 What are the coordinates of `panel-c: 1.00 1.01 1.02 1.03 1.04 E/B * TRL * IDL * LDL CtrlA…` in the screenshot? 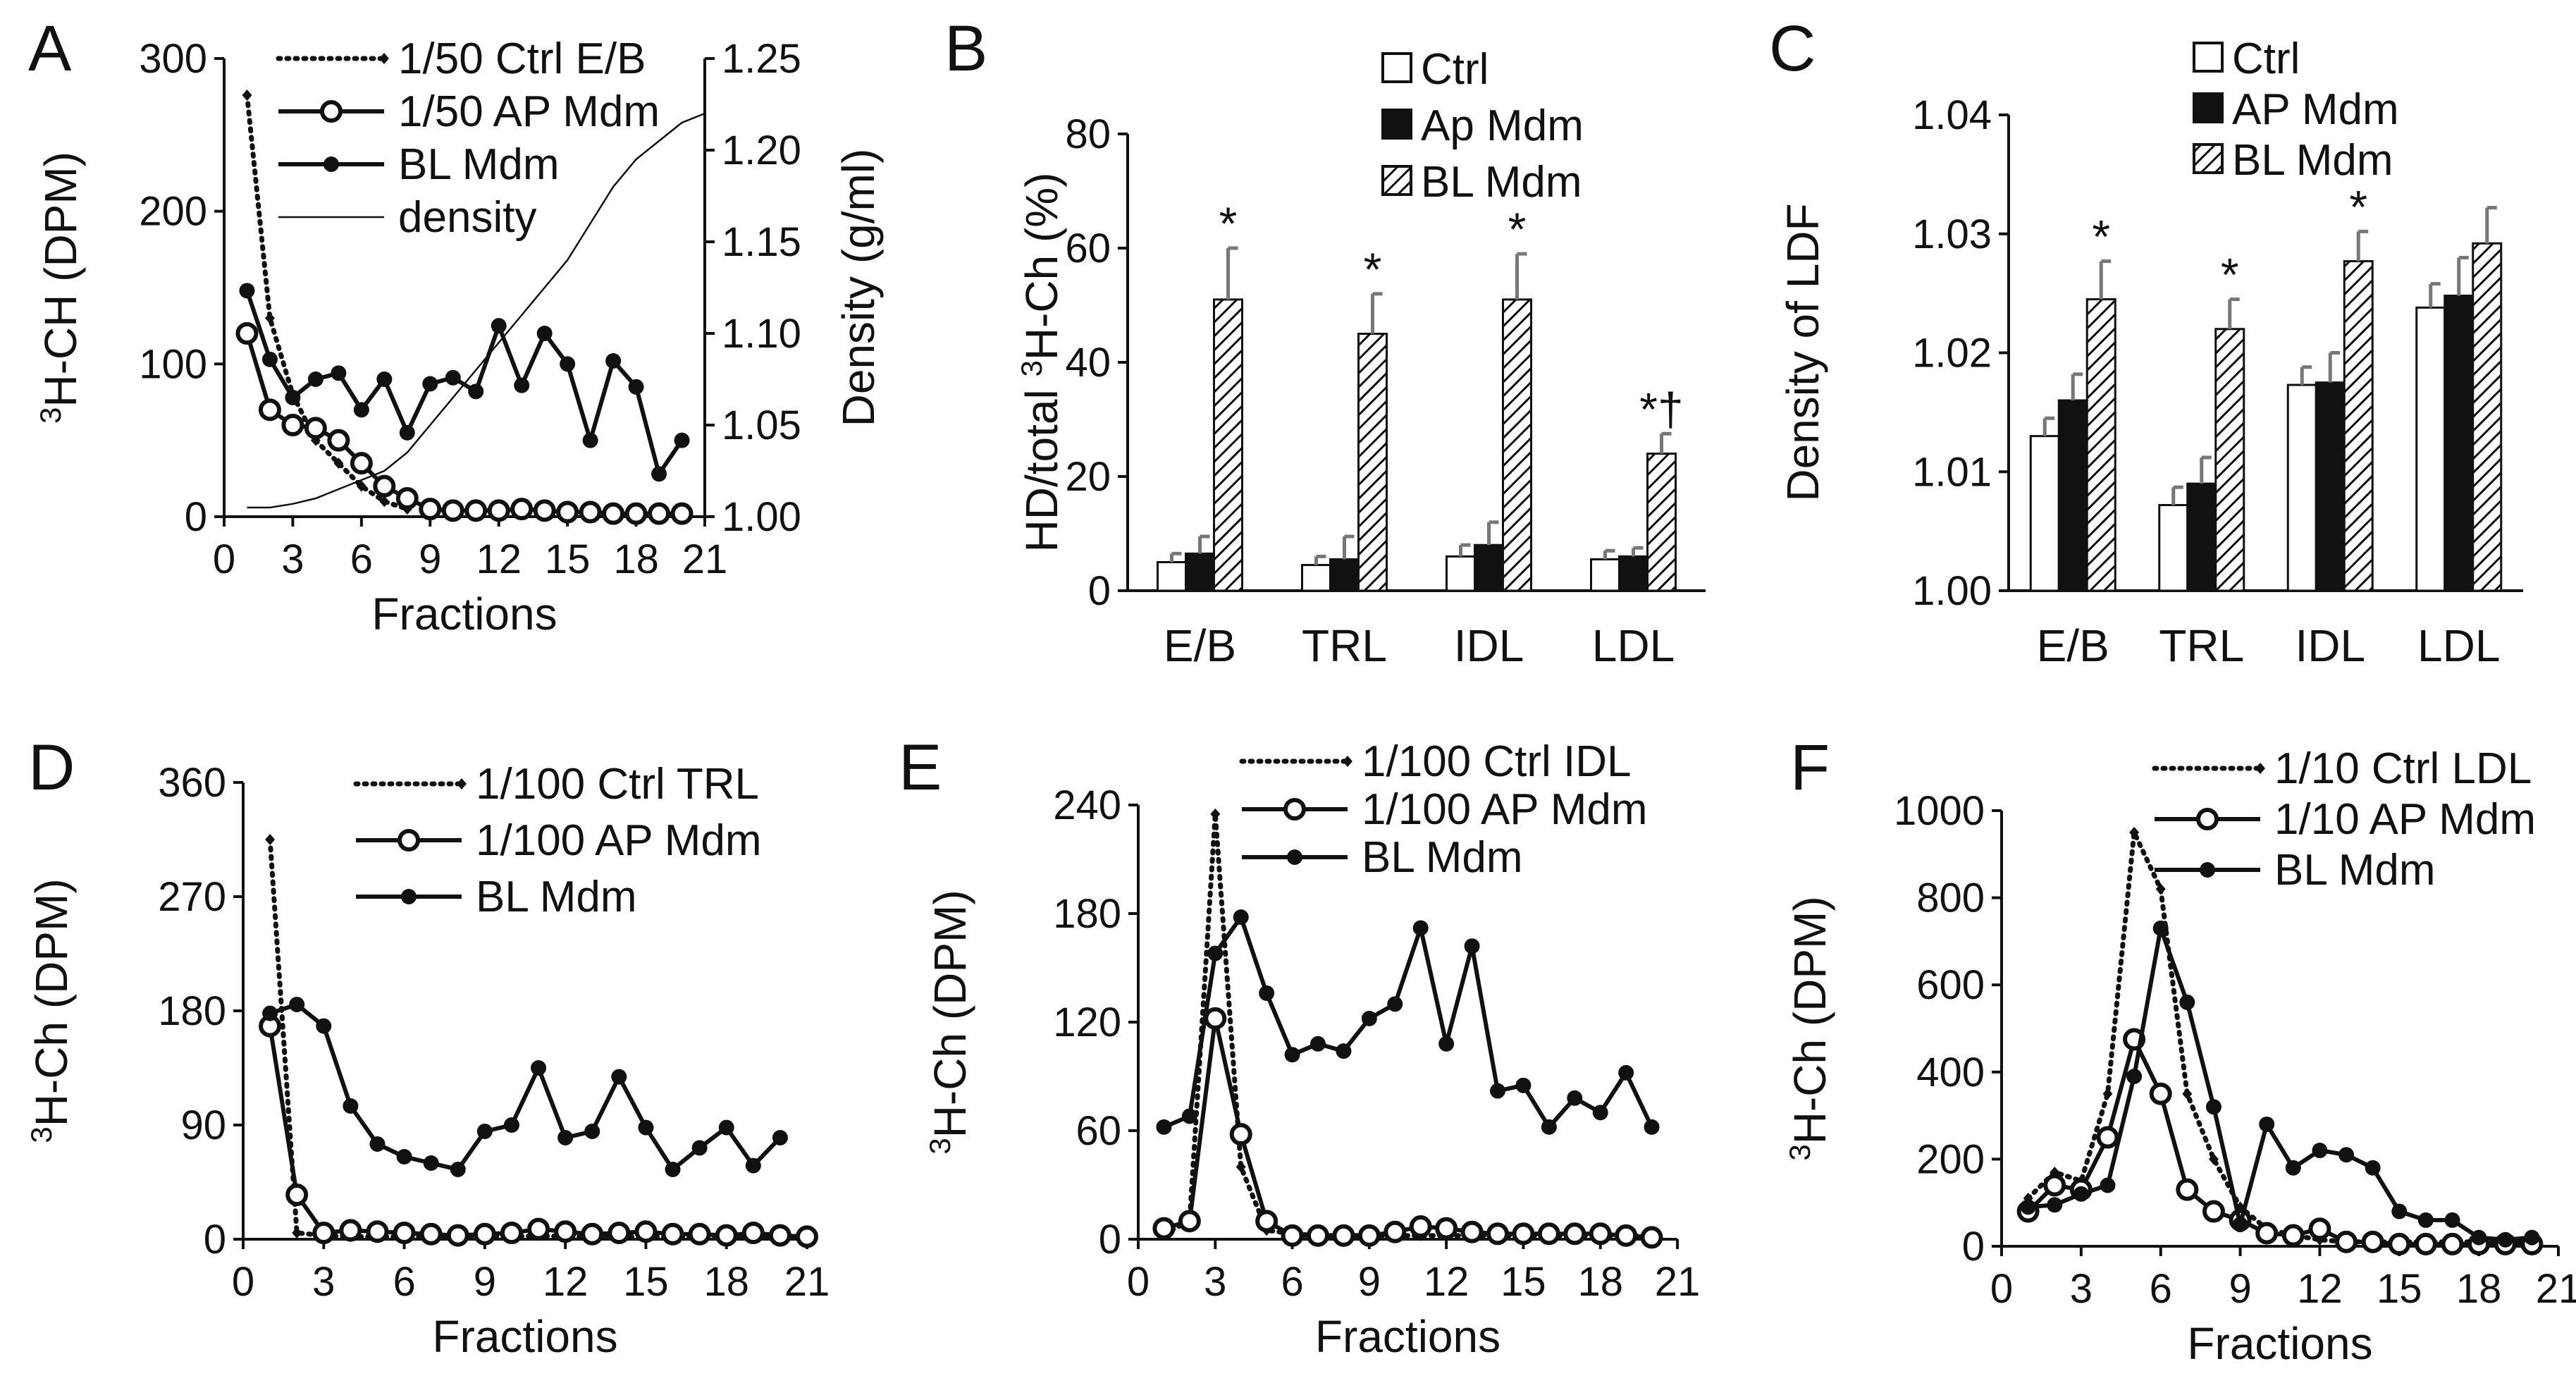 It's located at (2150, 353).